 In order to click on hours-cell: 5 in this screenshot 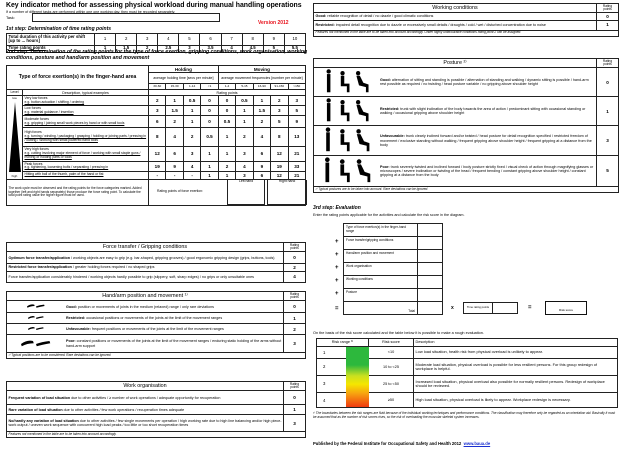, I will do `click(189, 39)`.